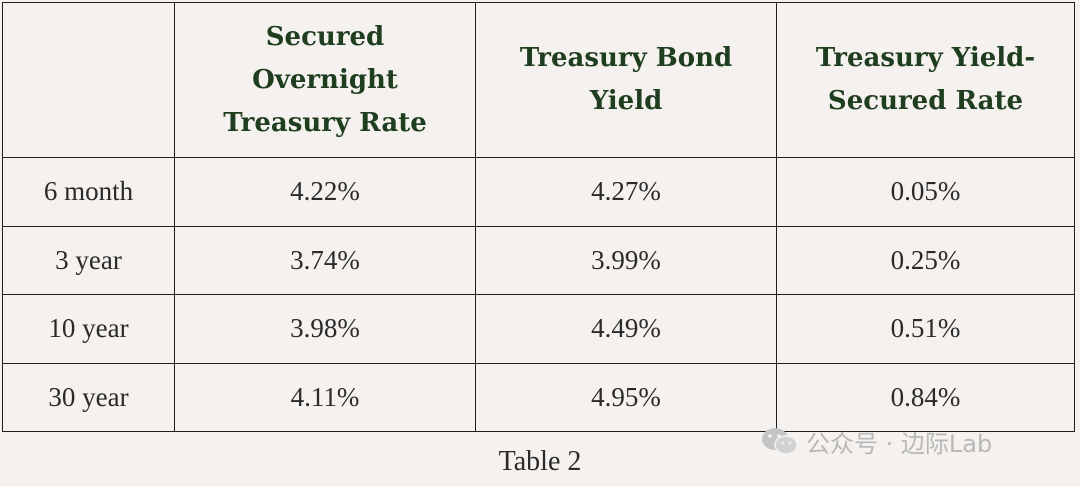 The width and height of the screenshot is (1080, 486). Describe the element at coordinates (925, 260) in the screenshot. I see `table-cell: 0.25%` at that location.